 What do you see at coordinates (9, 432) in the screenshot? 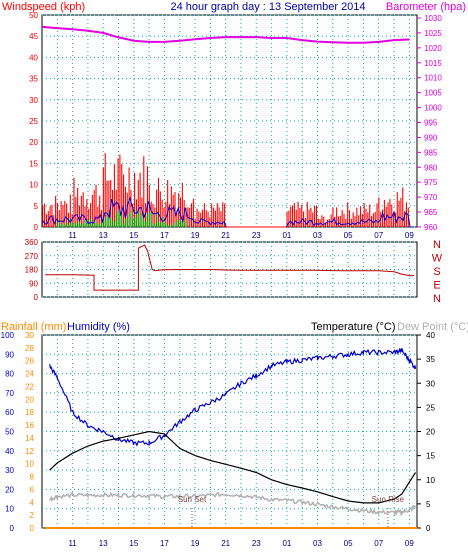
I see `humidity-tick-label: 50` at bounding box center [9, 432].